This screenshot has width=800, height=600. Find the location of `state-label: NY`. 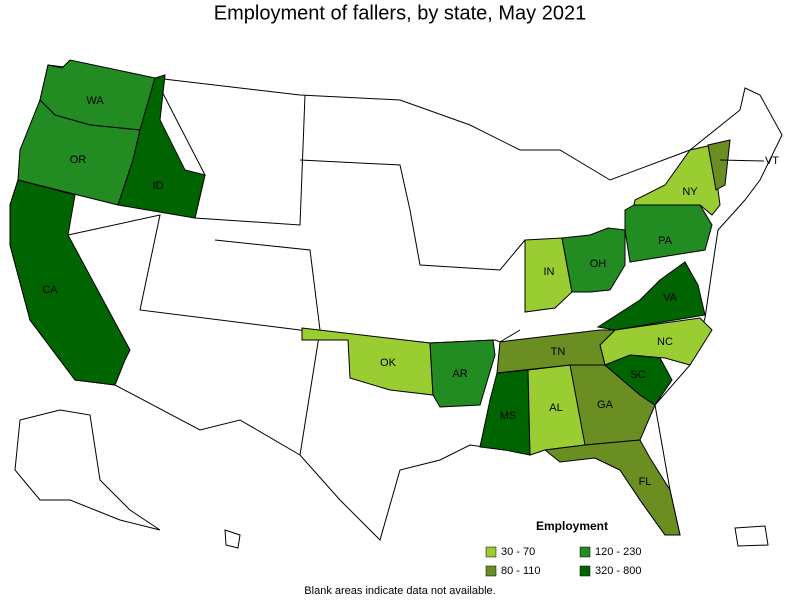

state-label: NY is located at coordinates (690, 192).